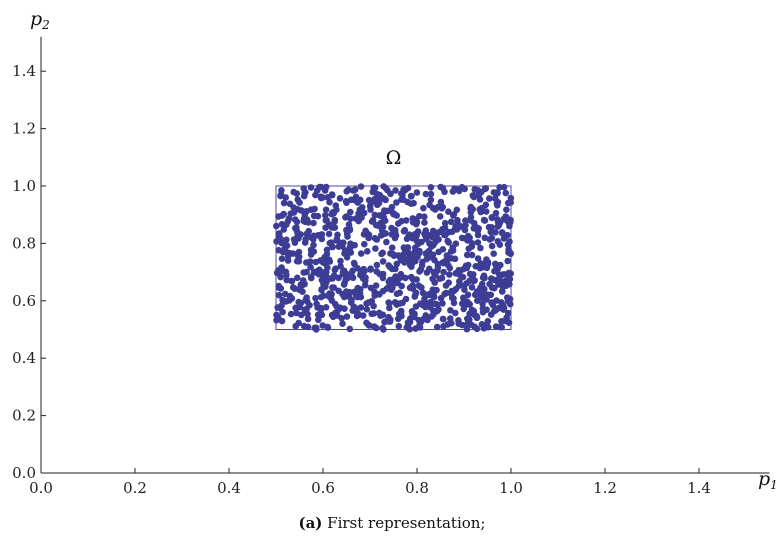 The image size is (784, 537). Describe the element at coordinates (394, 258) in the screenshot. I see `scatter-points` at that location.